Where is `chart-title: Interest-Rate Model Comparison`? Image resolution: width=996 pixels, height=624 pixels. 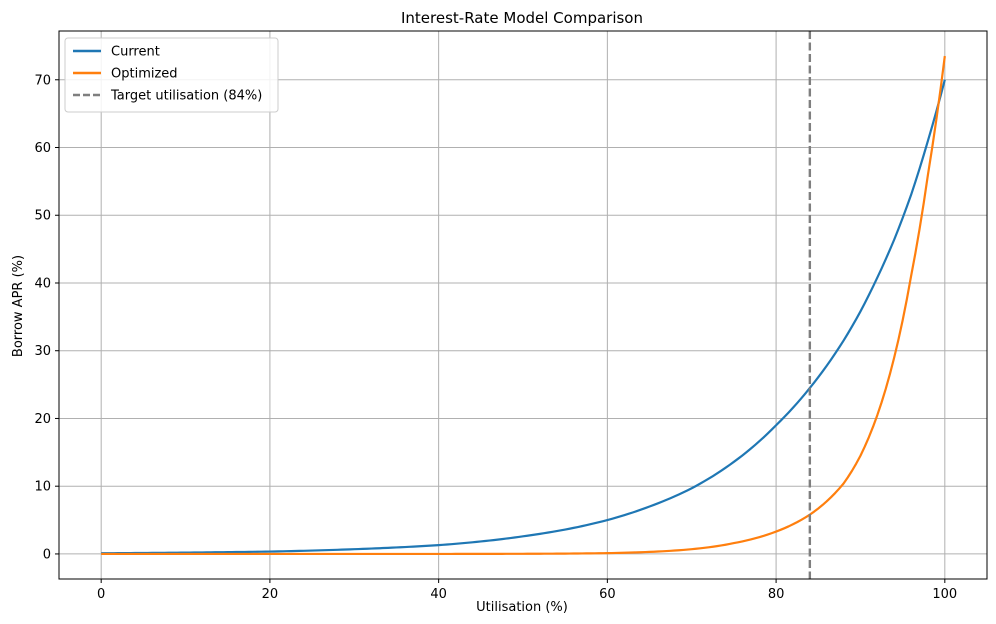 chart-title: Interest-Rate Model Comparison is located at coordinates (522, 18).